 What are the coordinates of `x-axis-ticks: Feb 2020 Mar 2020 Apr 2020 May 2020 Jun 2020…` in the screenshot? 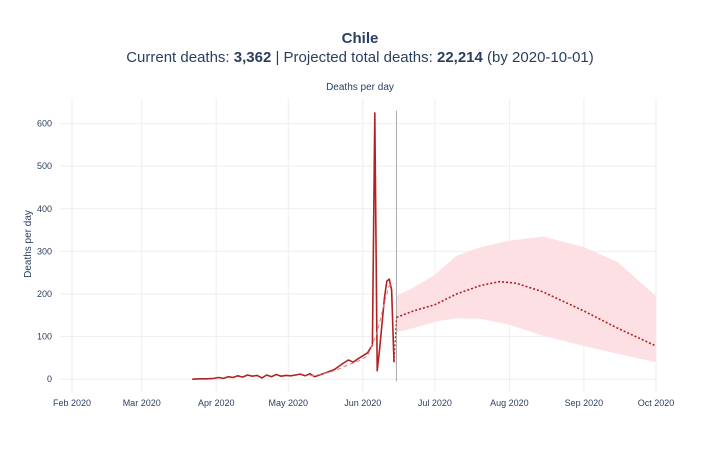 It's located at (363, 403).